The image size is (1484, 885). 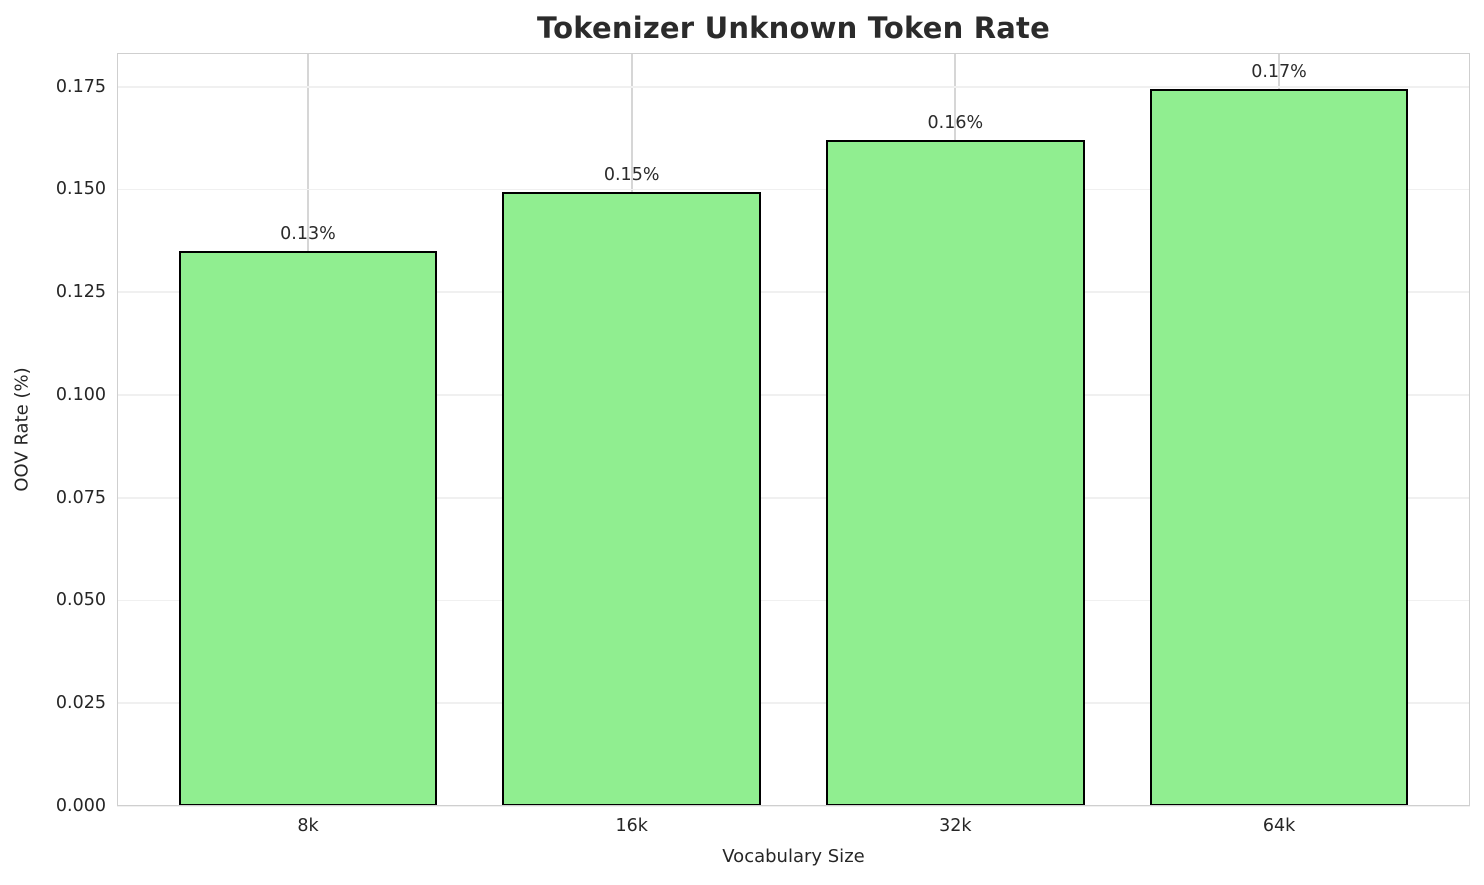 I want to click on x-tick-label: 64k, so click(x=1279, y=826).